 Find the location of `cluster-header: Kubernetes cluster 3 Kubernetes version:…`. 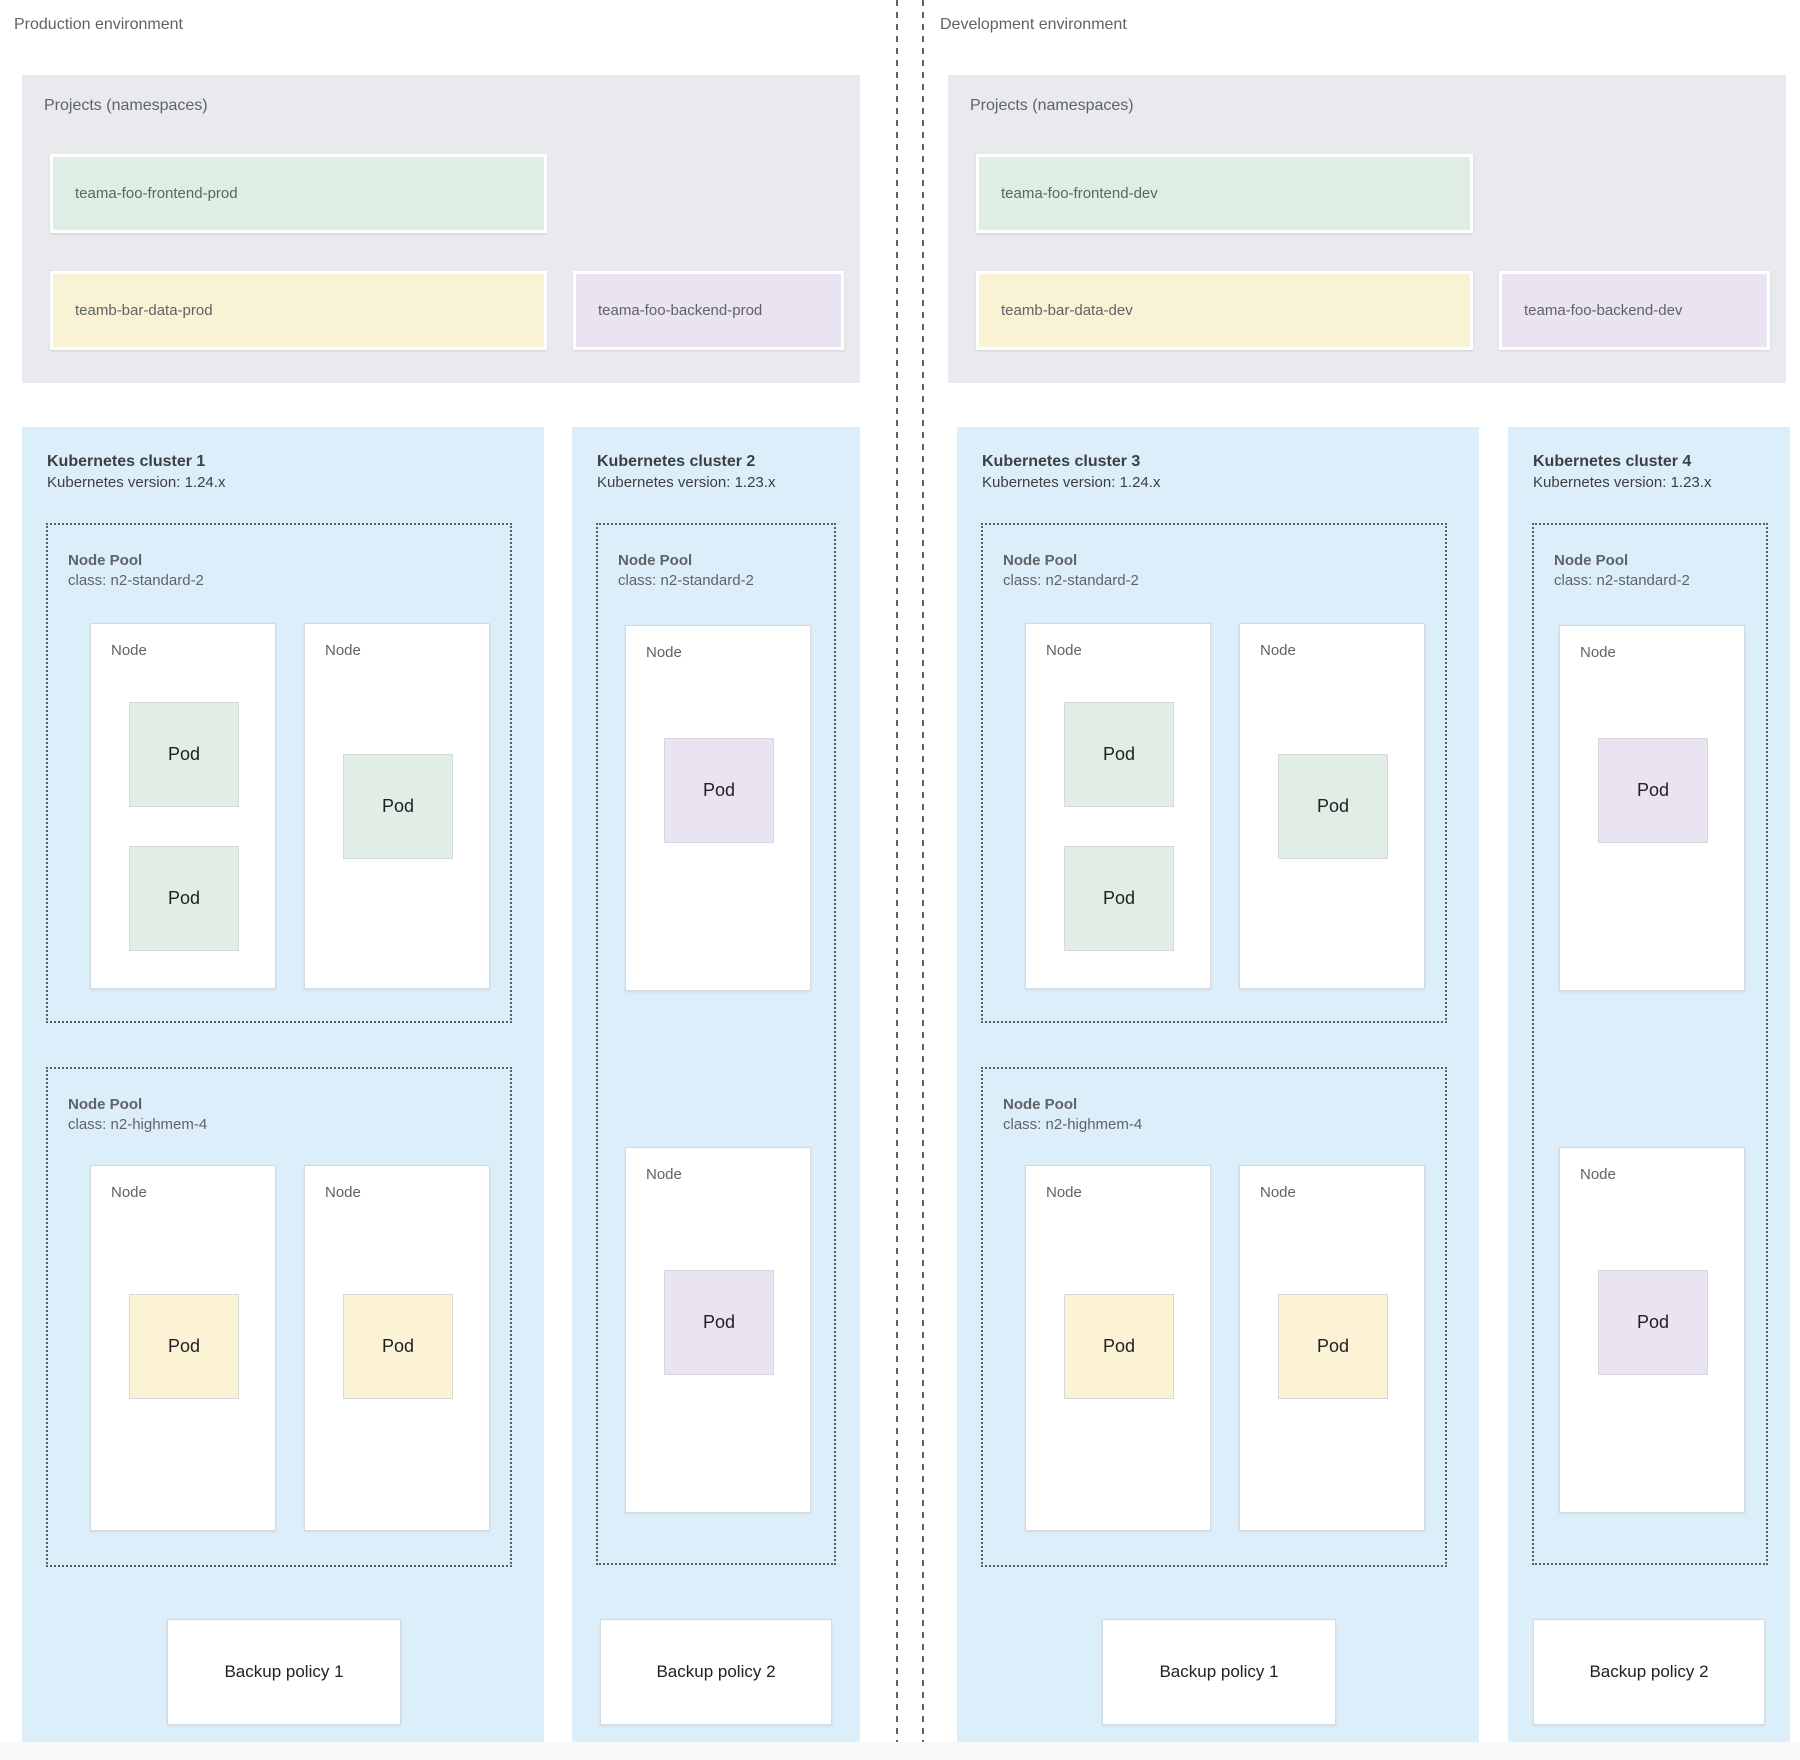

cluster-header: Kubernetes cluster 3 Kubernetes version:… is located at coordinates (1071, 472).